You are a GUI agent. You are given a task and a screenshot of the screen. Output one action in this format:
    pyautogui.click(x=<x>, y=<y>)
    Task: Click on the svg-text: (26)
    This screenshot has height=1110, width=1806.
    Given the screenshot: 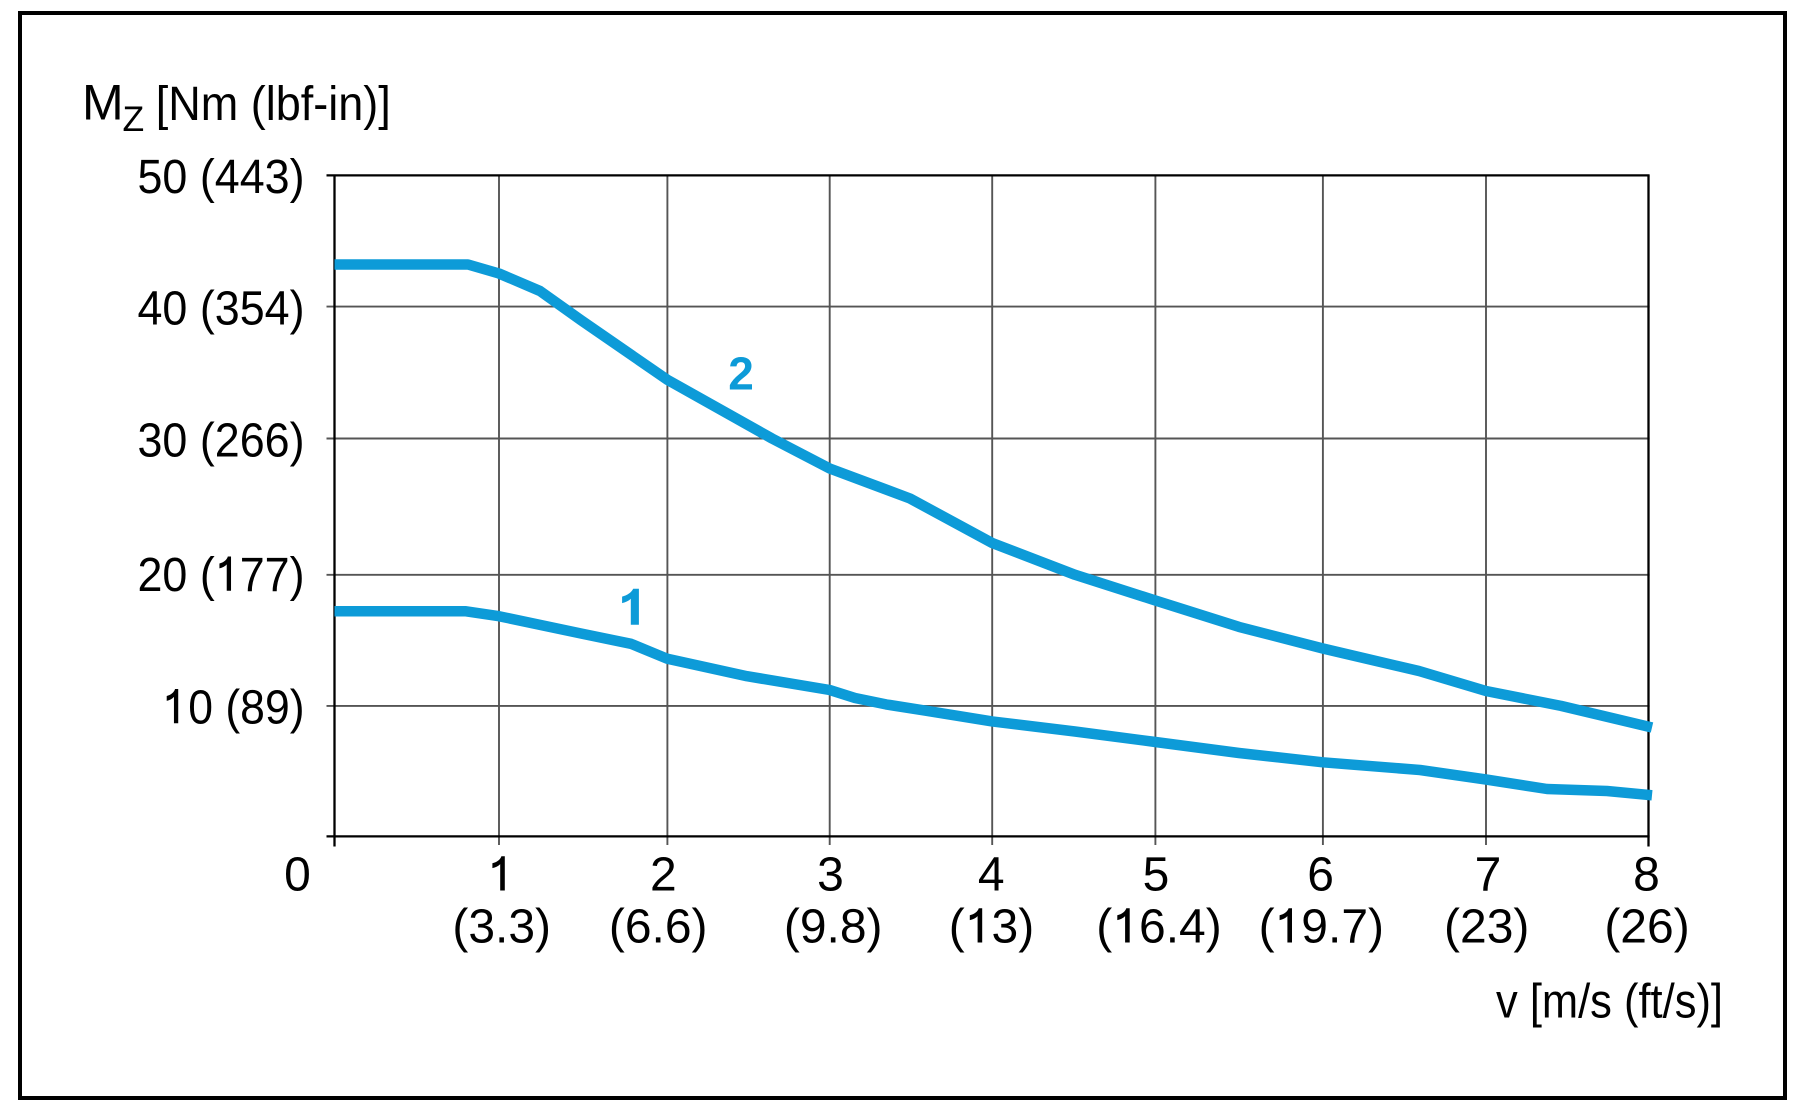 What is the action you would take?
    pyautogui.click(x=1646, y=927)
    